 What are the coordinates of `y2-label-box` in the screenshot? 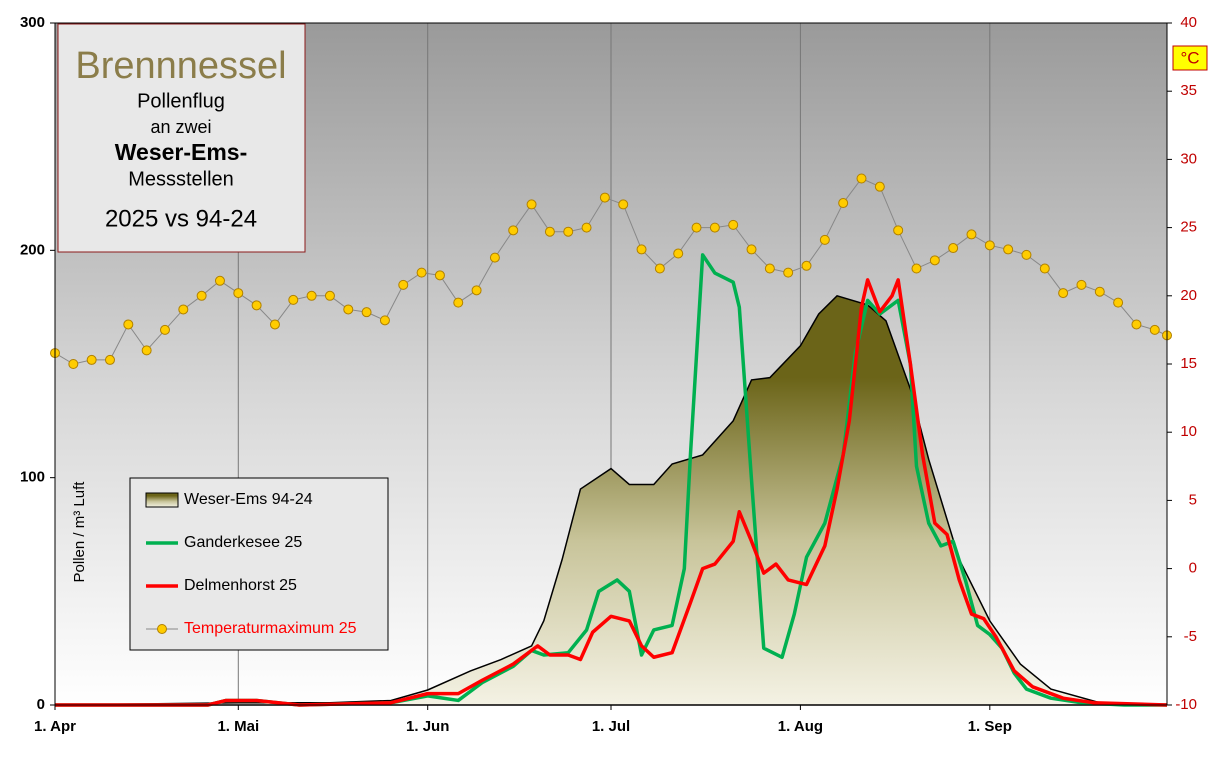 It's located at (1190, 58).